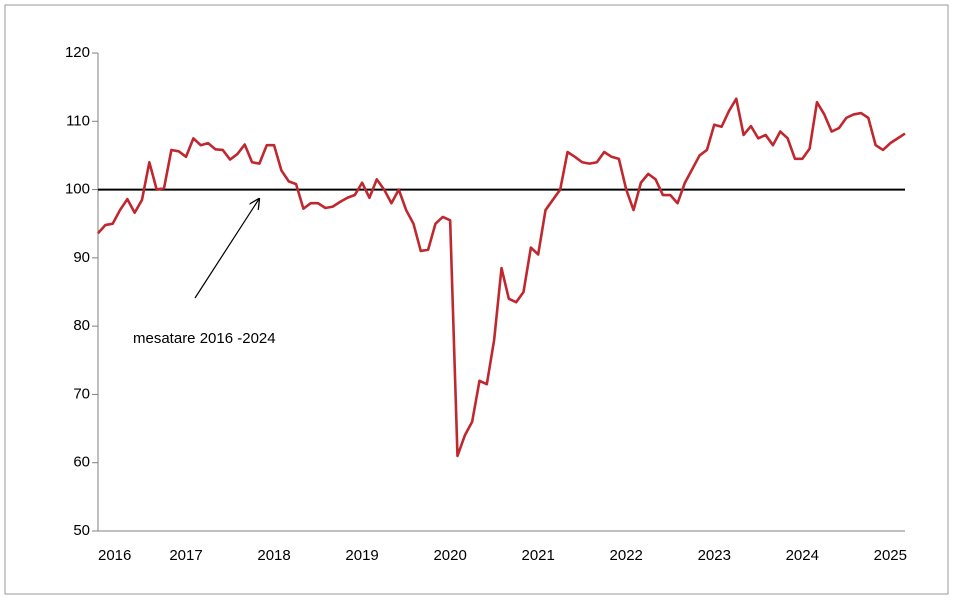 The height and width of the screenshot is (600, 954). What do you see at coordinates (81, 462) in the screenshot?
I see `y-tick-label: 60` at bounding box center [81, 462].